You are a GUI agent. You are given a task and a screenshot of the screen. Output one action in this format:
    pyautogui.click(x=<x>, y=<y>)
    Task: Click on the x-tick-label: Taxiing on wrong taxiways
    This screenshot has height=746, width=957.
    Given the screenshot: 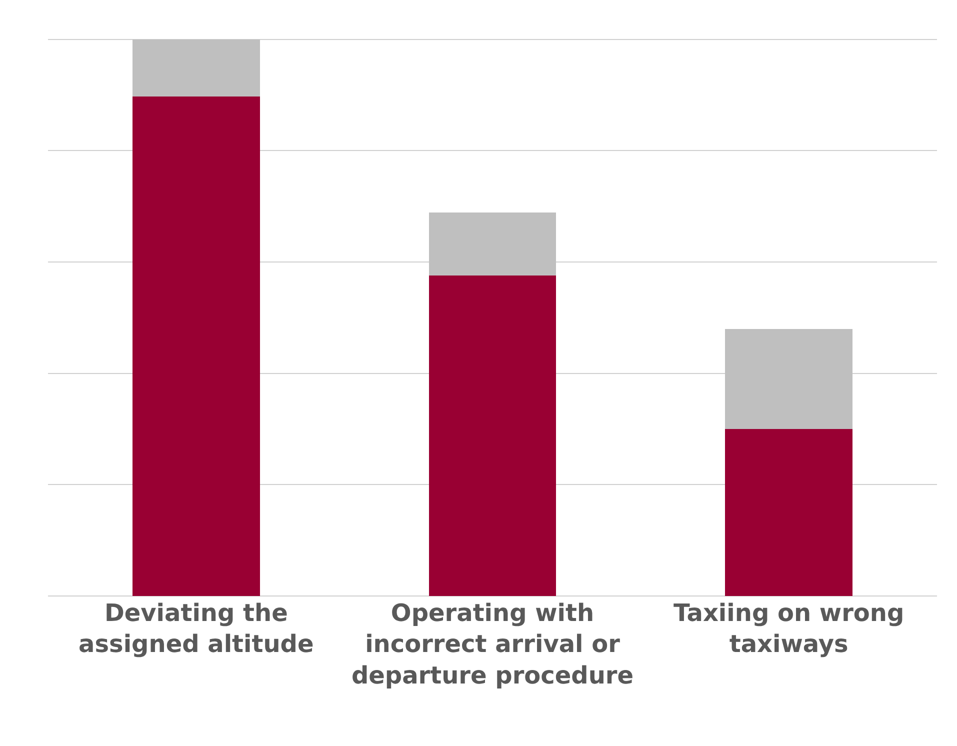 What is the action you would take?
    pyautogui.click(x=788, y=628)
    